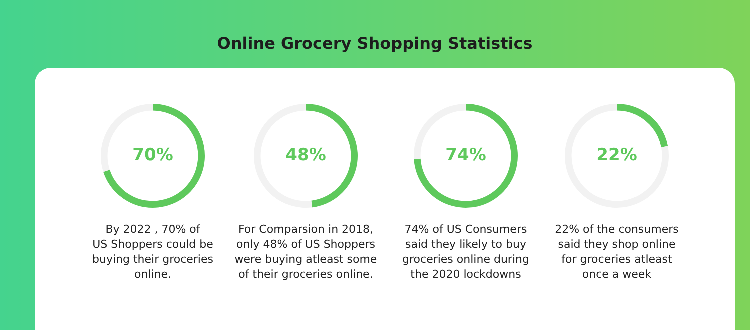 The height and width of the screenshot is (330, 750). Describe the element at coordinates (153, 155) in the screenshot. I see `data-label: 70%` at that location.